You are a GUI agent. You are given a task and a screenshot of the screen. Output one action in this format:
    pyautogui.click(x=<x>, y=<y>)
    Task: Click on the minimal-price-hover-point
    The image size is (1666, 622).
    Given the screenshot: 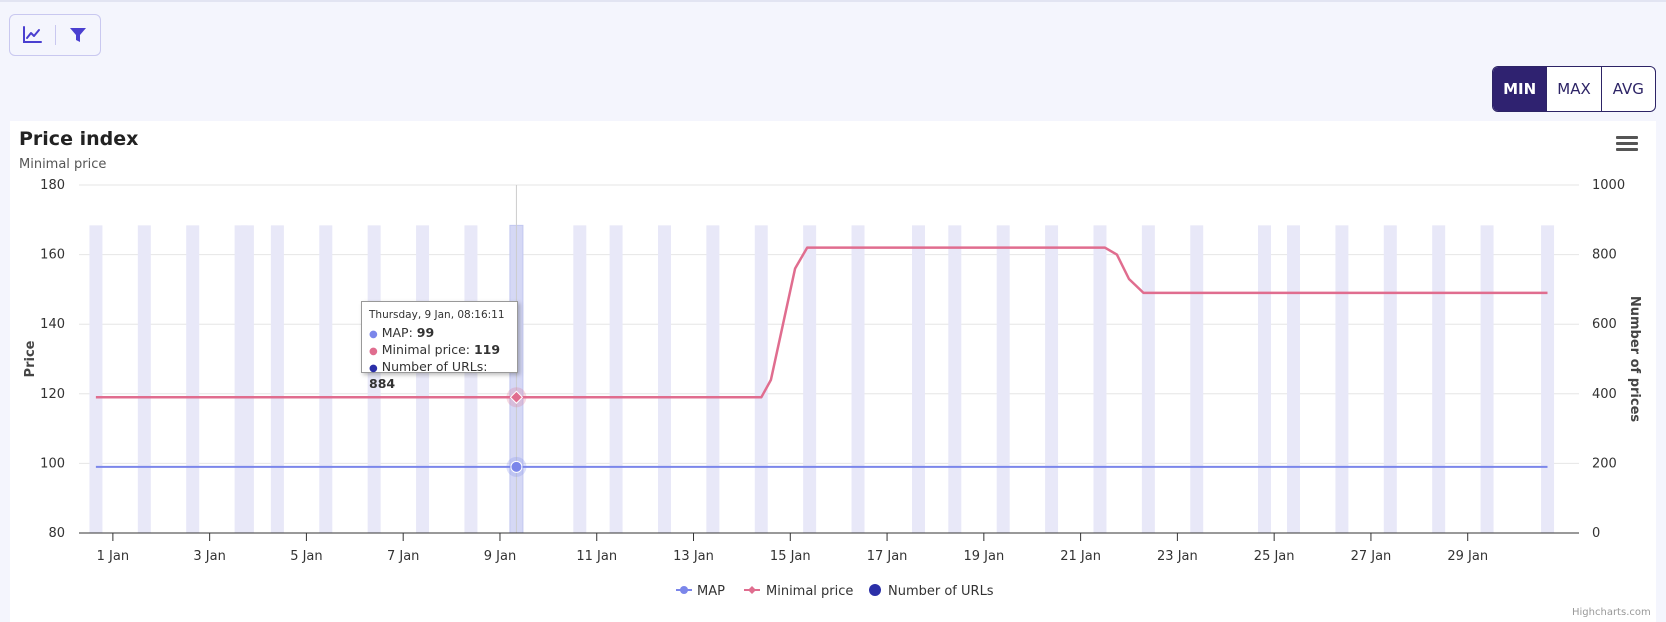 What is the action you would take?
    pyautogui.click(x=516, y=397)
    